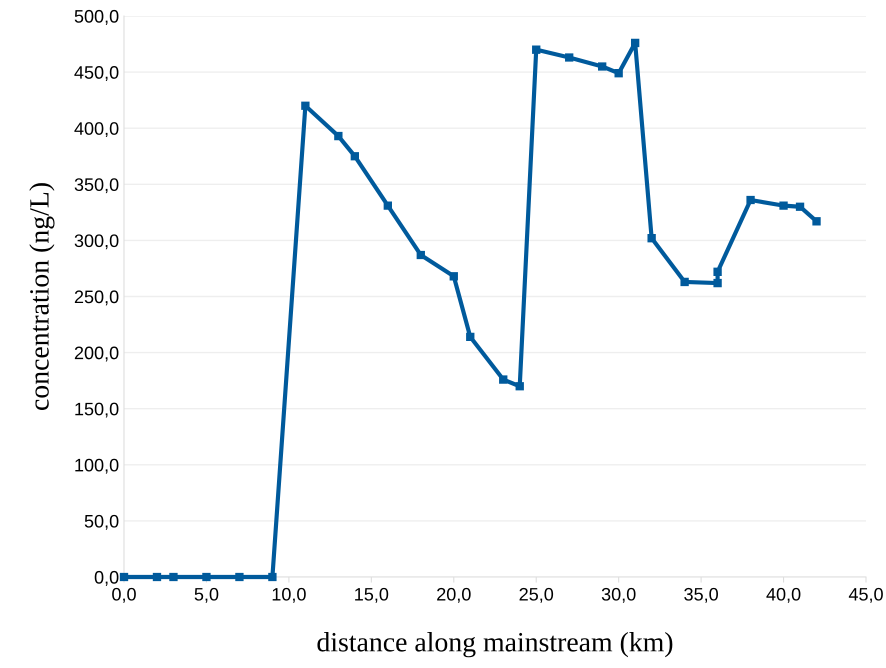 Image resolution: width=886 pixels, height=668 pixels. Describe the element at coordinates (96, 298) in the screenshot. I see `y-tick-label: 250,0` at that location.